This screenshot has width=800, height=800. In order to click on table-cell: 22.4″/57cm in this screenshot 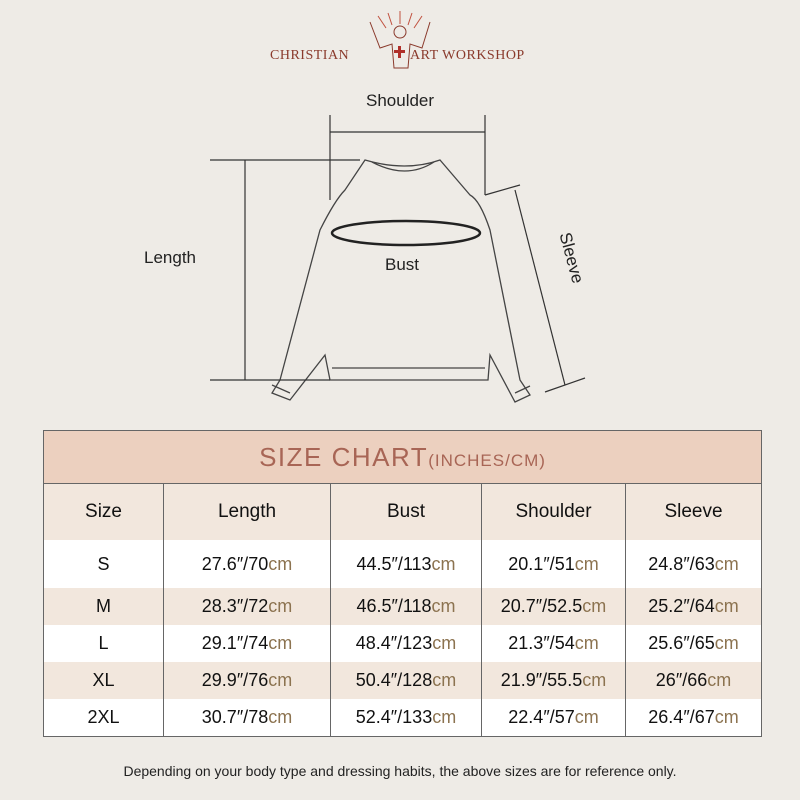, I will do `click(553, 718)`.